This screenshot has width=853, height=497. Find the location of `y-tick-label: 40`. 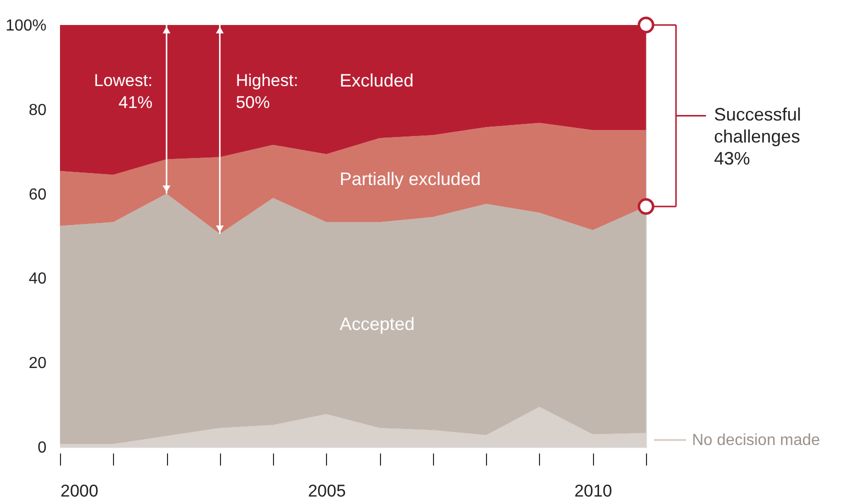

y-tick-label: 40 is located at coordinates (37, 279).